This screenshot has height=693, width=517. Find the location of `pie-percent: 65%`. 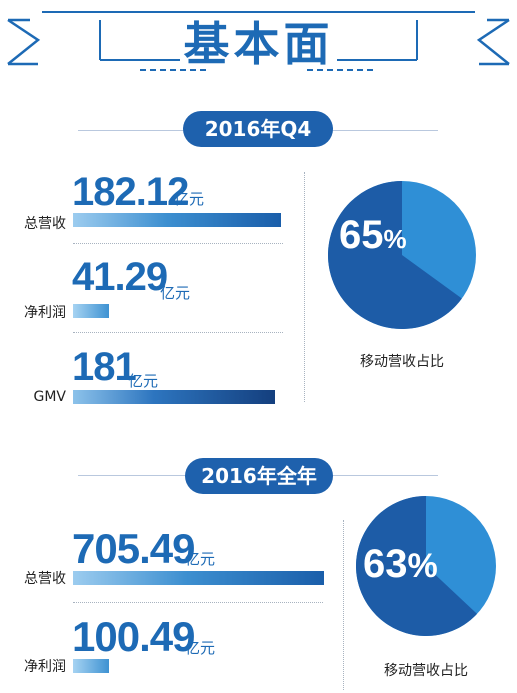

pie-percent: 65% is located at coordinates (373, 235).